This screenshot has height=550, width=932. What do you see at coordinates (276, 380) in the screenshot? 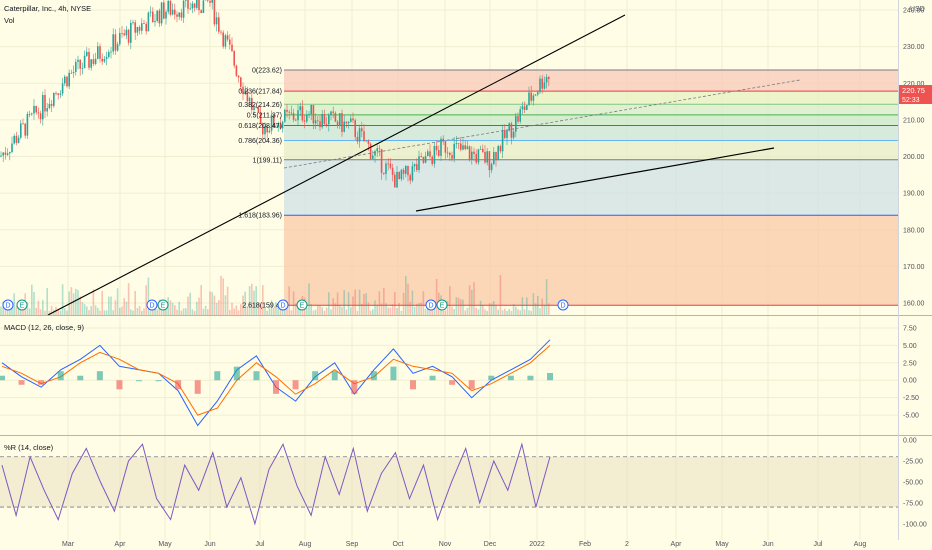
I see `signal-line` at bounding box center [276, 380].